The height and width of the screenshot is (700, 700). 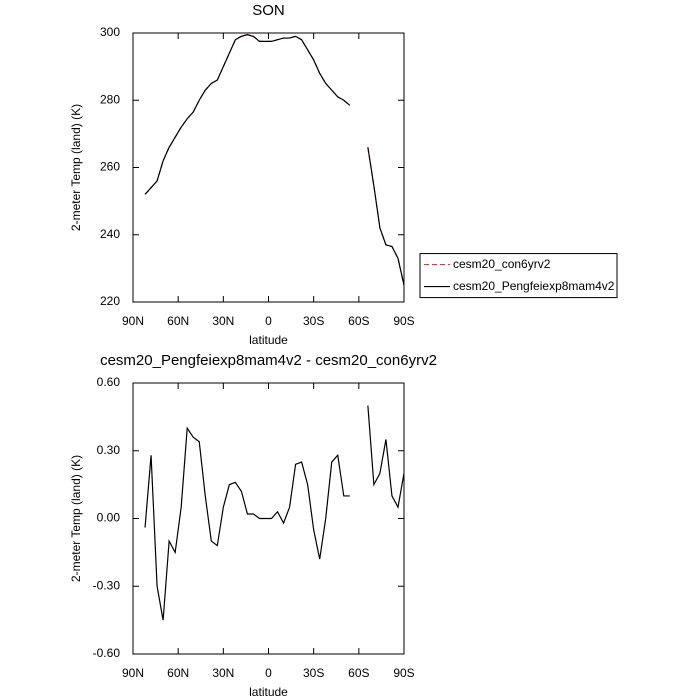 What do you see at coordinates (109, 382) in the screenshot?
I see `y-tick-label: 0.60` at bounding box center [109, 382].